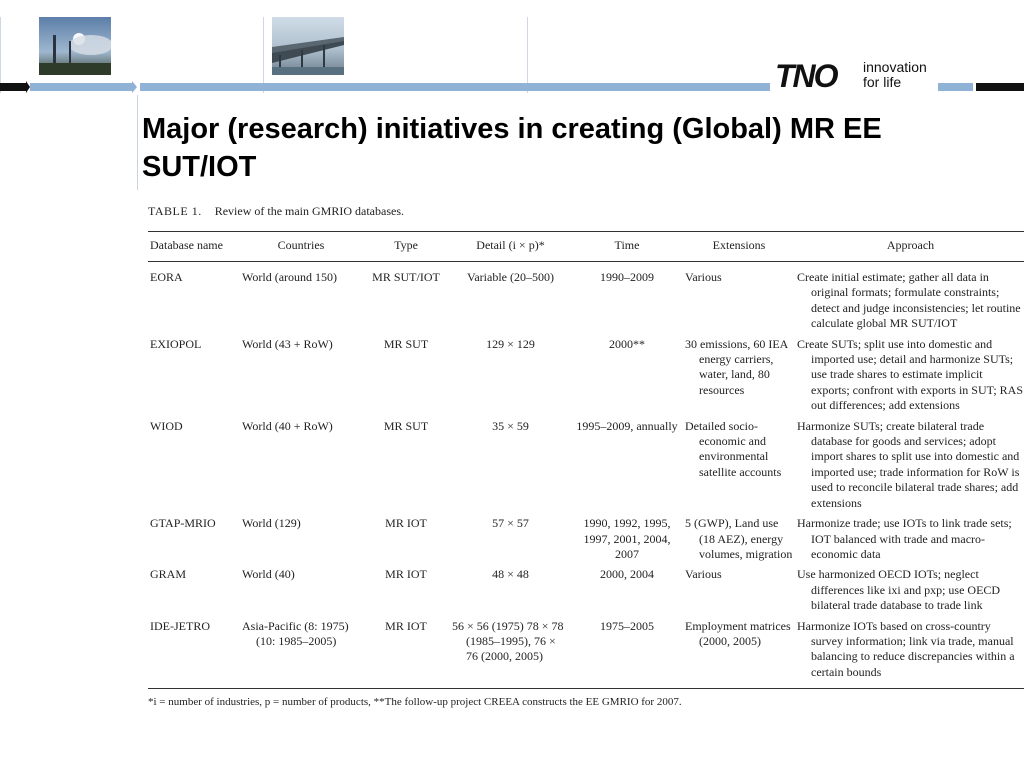 Image resolution: width=1024 pixels, height=768 pixels. I want to click on header-photo-bridge, so click(308, 46).